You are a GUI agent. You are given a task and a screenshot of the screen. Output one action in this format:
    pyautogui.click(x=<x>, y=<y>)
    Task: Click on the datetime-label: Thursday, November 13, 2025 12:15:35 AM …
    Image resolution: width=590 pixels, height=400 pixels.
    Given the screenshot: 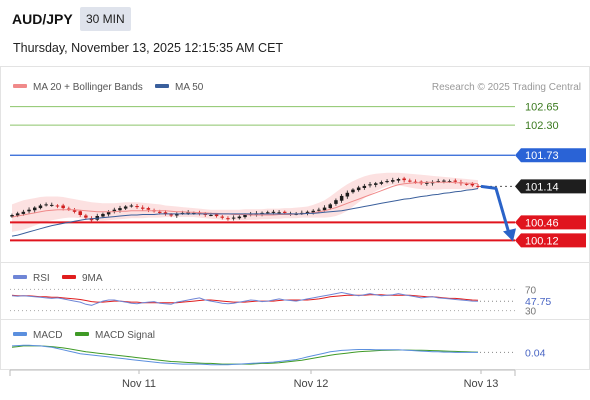 What is the action you would take?
    pyautogui.click(x=148, y=48)
    